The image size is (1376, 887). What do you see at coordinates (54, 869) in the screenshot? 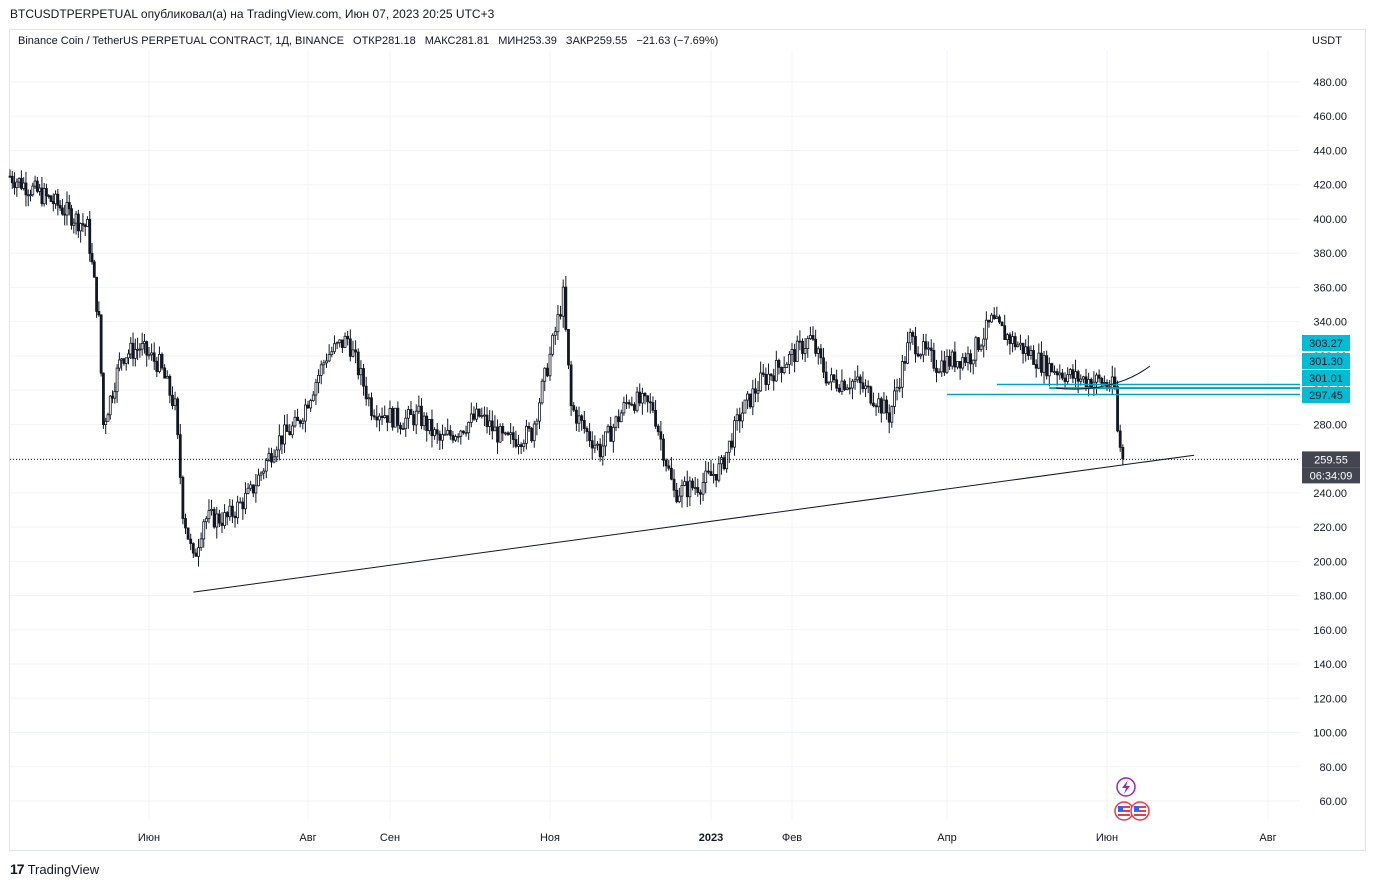
I see `tradingview-logo: 17 TradingView` at bounding box center [54, 869].